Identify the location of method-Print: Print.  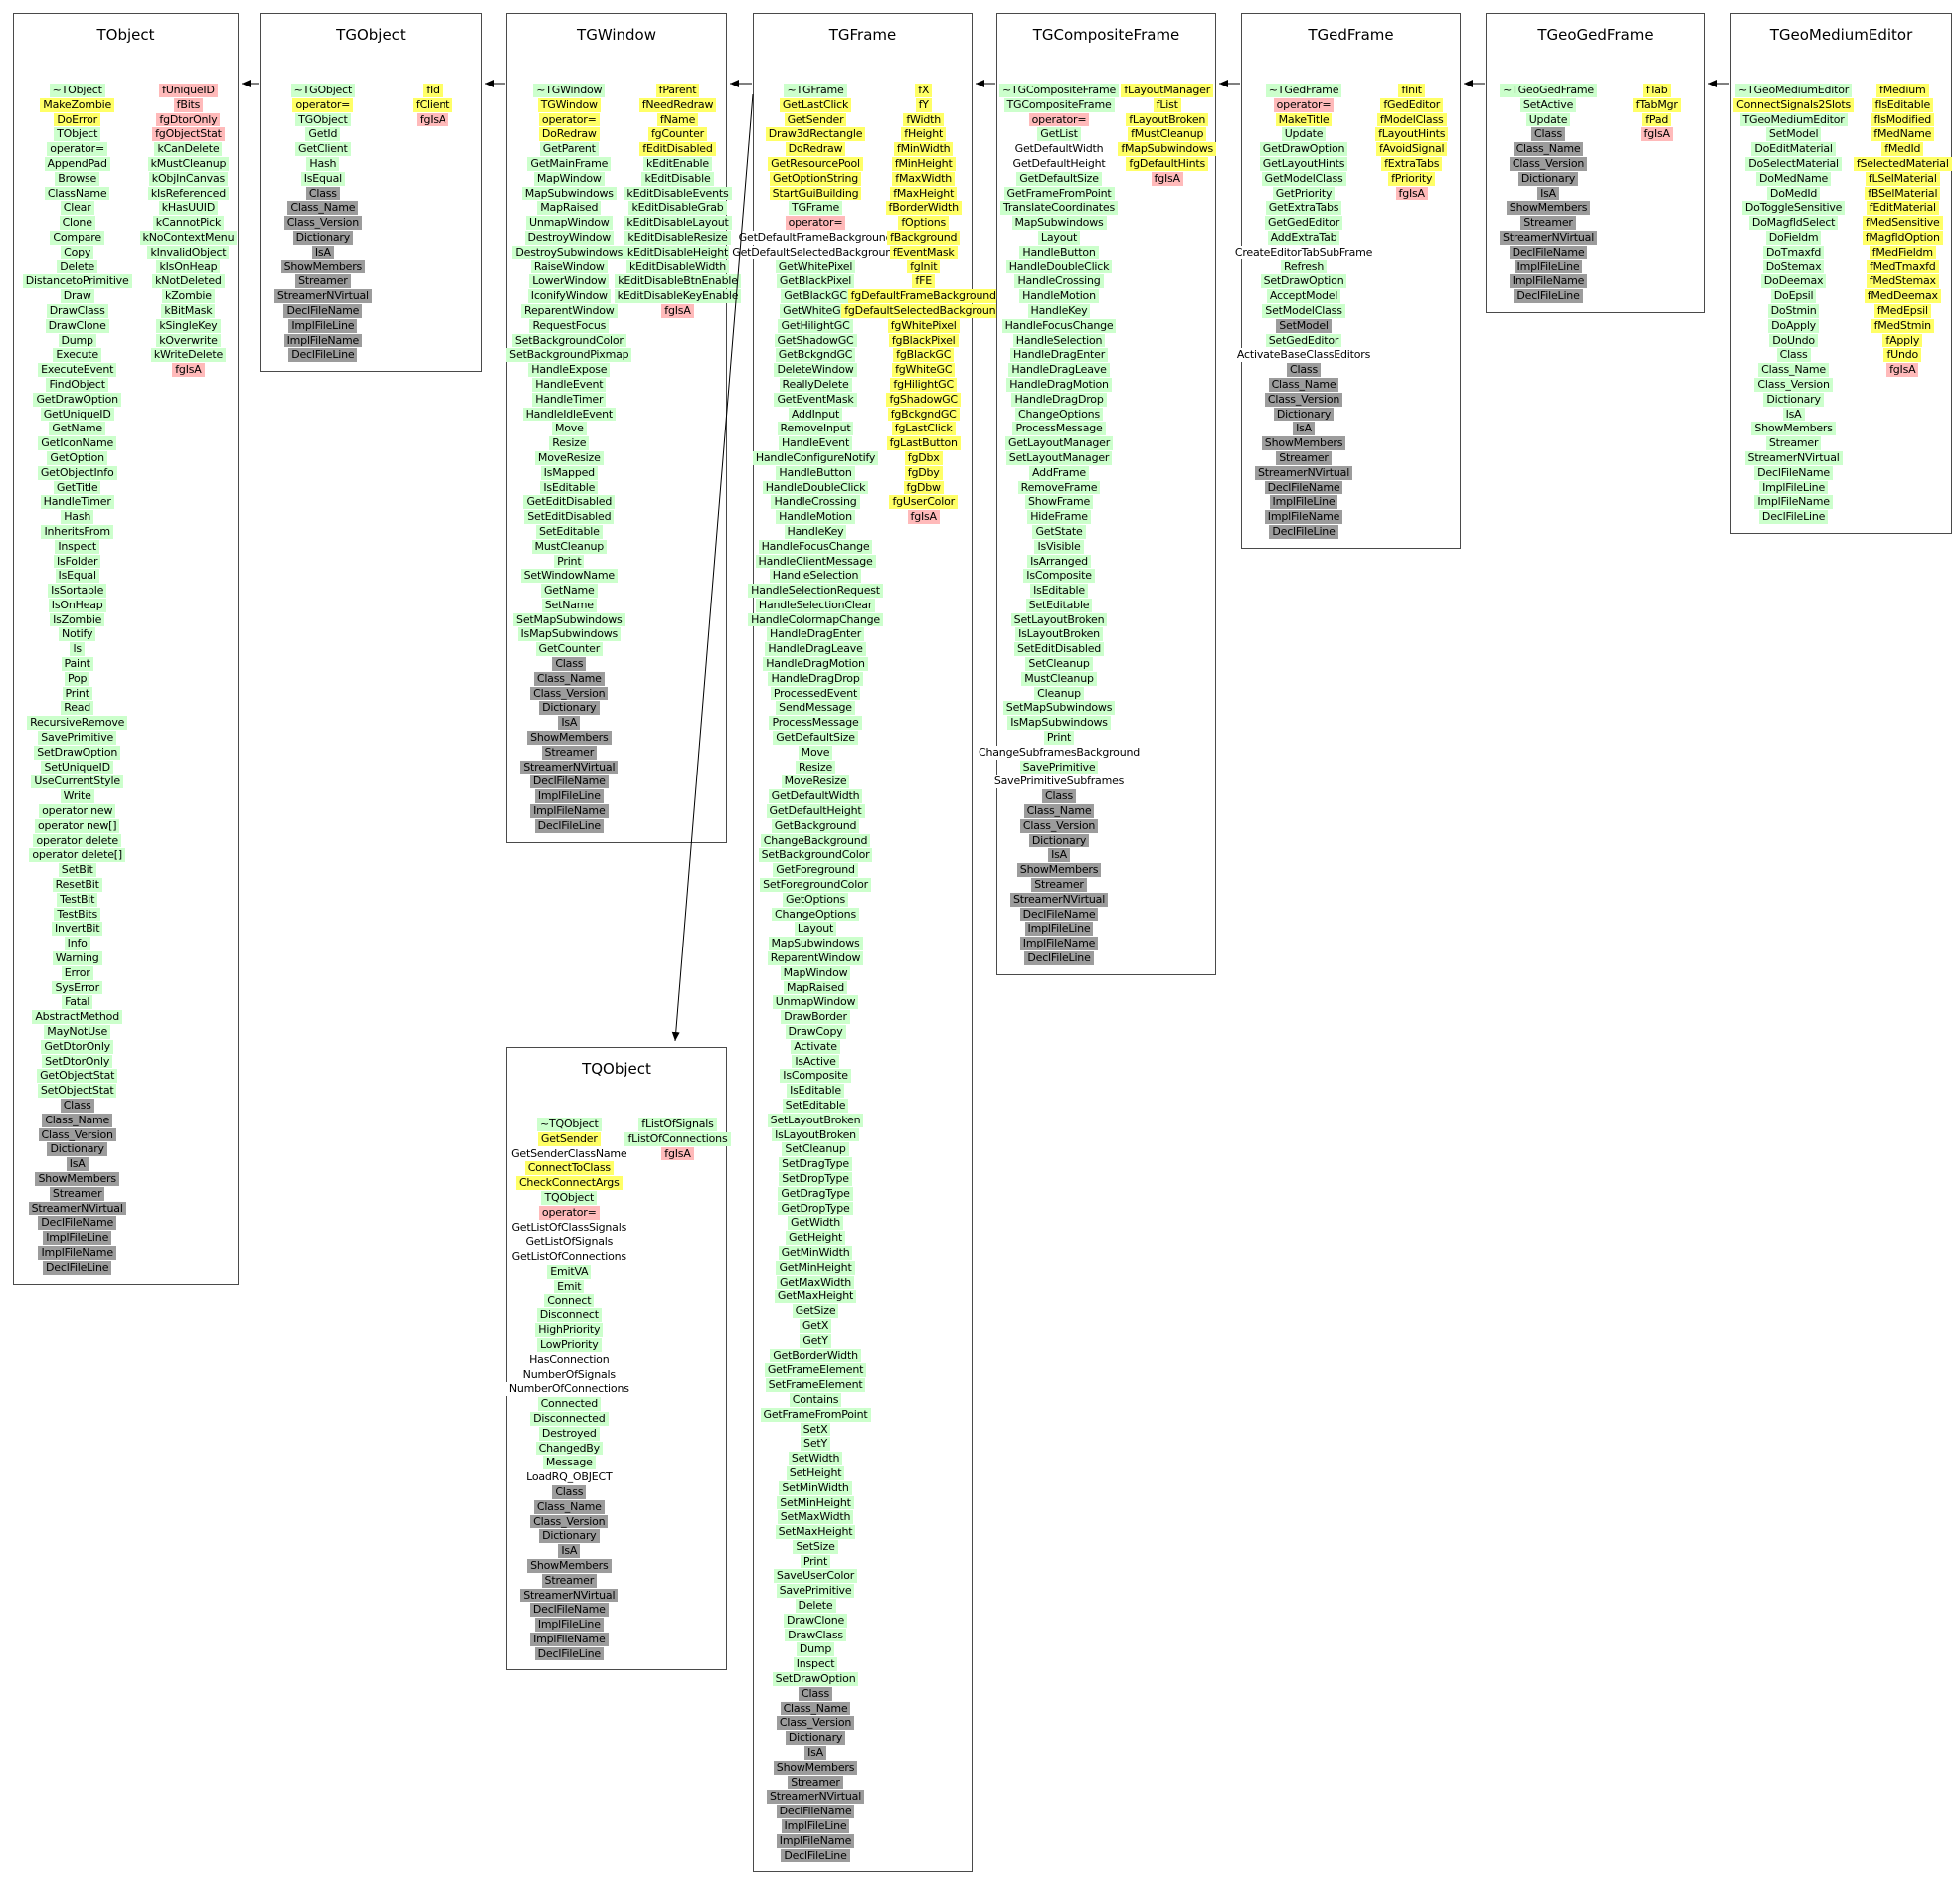
(1059, 738).